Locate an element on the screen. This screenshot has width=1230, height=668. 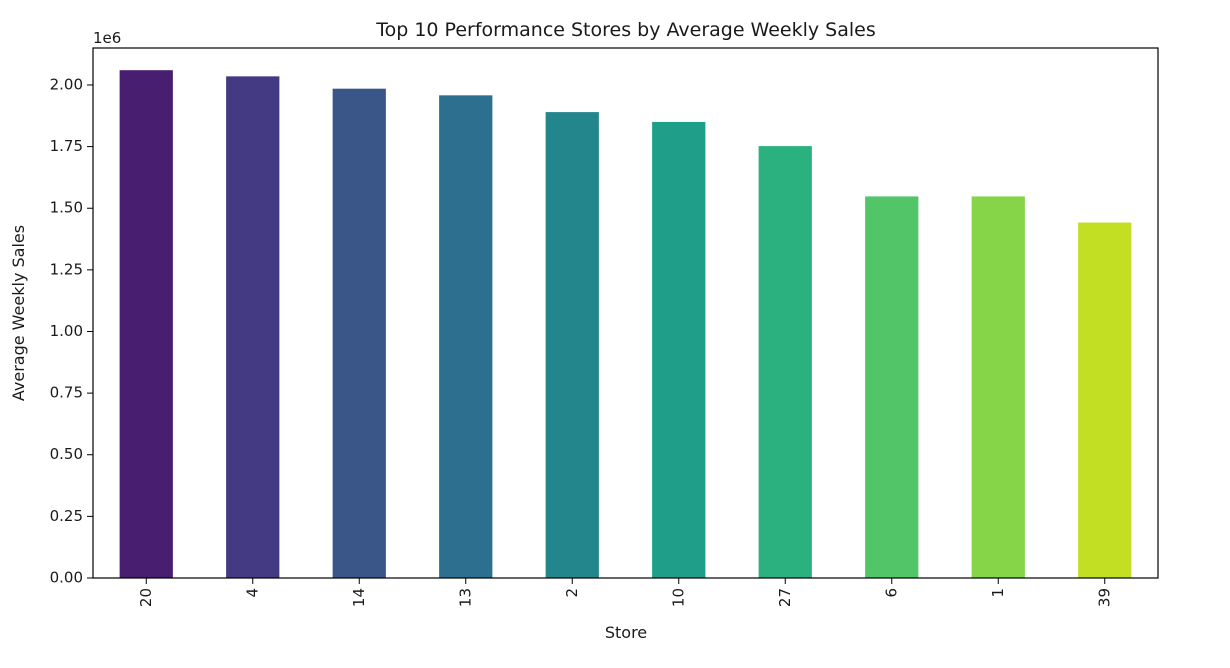
y-tick-label: 0.00 is located at coordinates (66, 578).